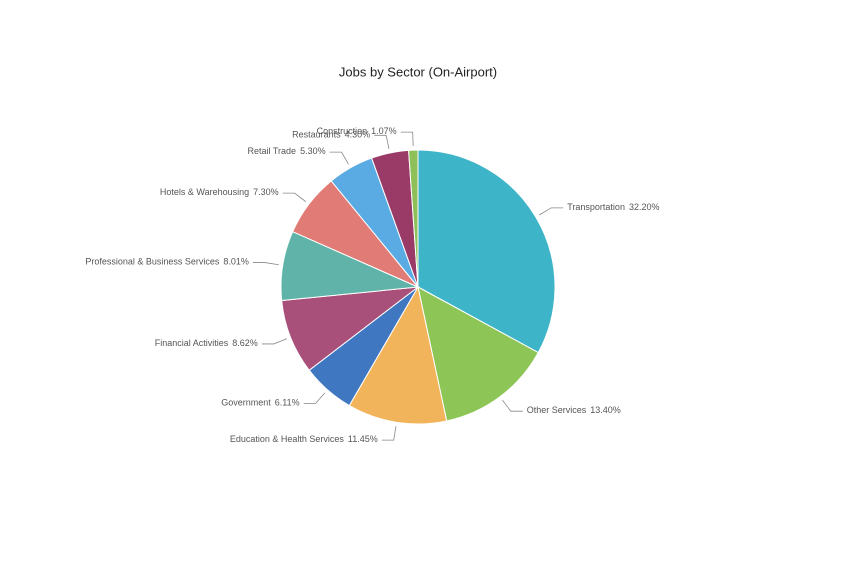  Describe the element at coordinates (363, 439) in the screenshot. I see `slice-value: 11.45%` at that location.